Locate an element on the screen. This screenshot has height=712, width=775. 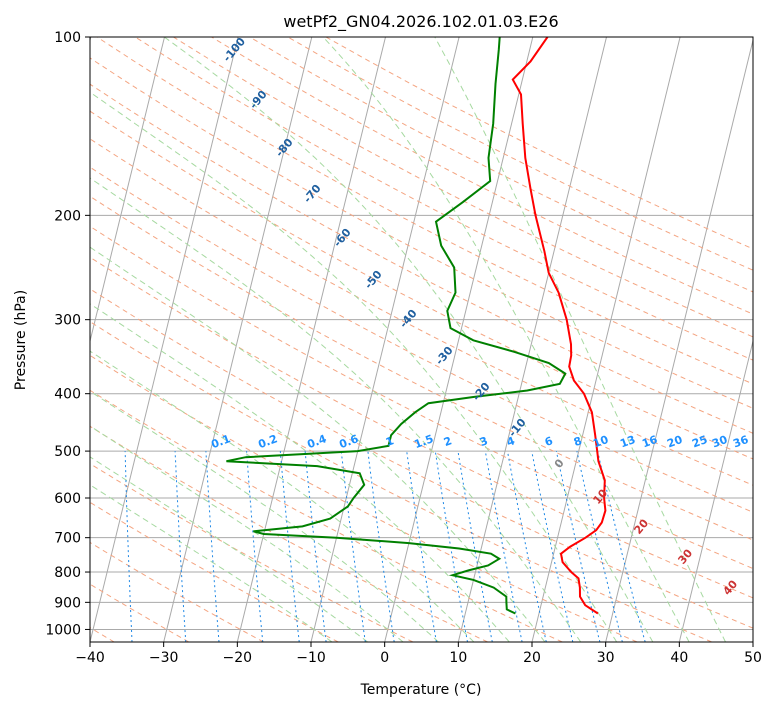
x-tick-label: 40 is located at coordinates (679, 658).